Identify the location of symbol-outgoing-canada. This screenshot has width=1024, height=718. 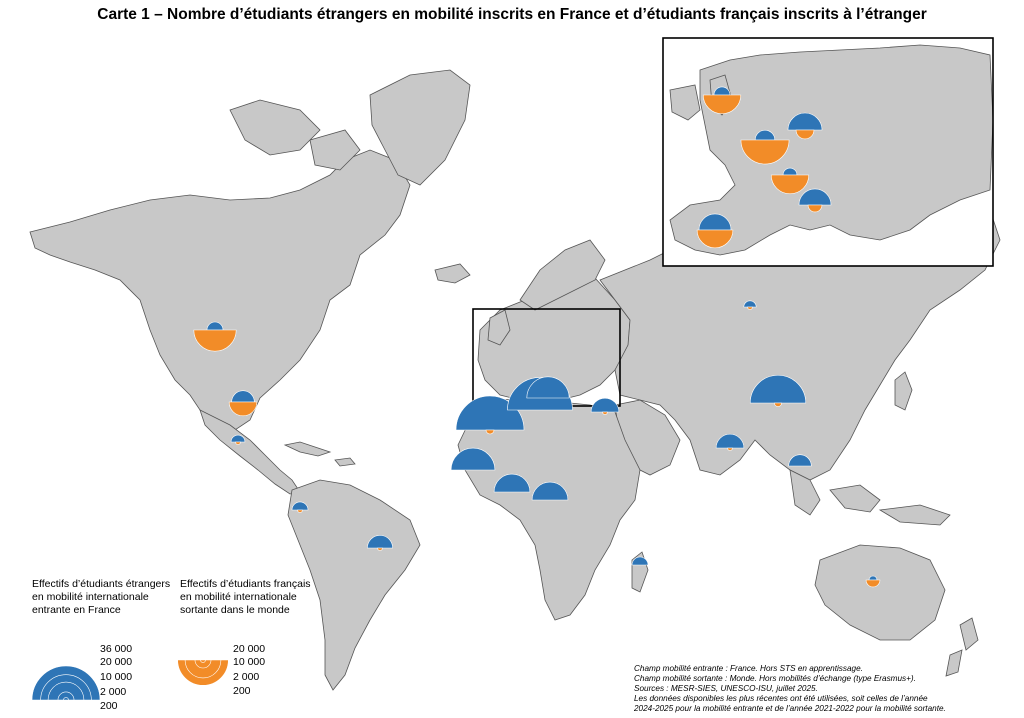
(215, 340).